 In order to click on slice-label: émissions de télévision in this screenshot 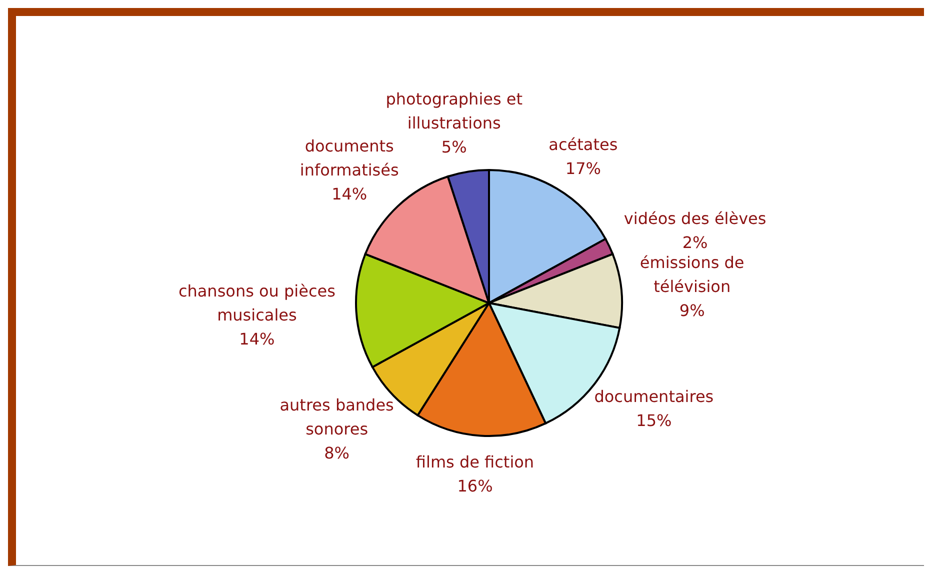, I will do `click(692, 274)`.